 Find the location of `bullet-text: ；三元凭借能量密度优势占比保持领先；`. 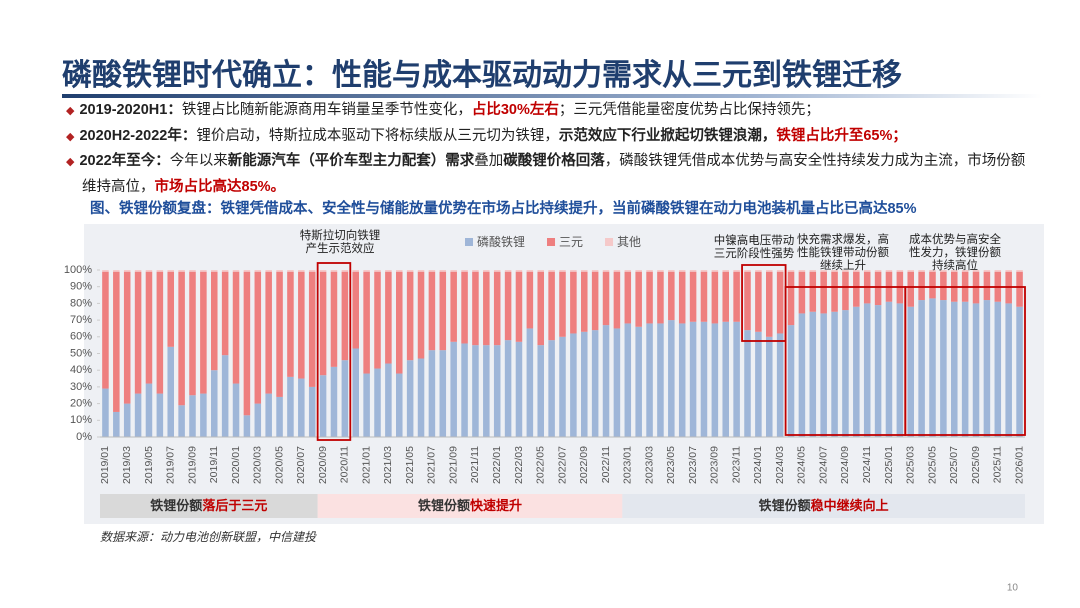

bullet-text: ；三元凭借能量密度优势占比保持领先； is located at coordinates (689, 110).